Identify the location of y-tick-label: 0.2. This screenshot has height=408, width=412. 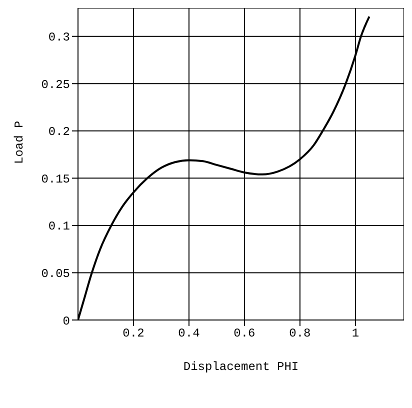
(59, 132).